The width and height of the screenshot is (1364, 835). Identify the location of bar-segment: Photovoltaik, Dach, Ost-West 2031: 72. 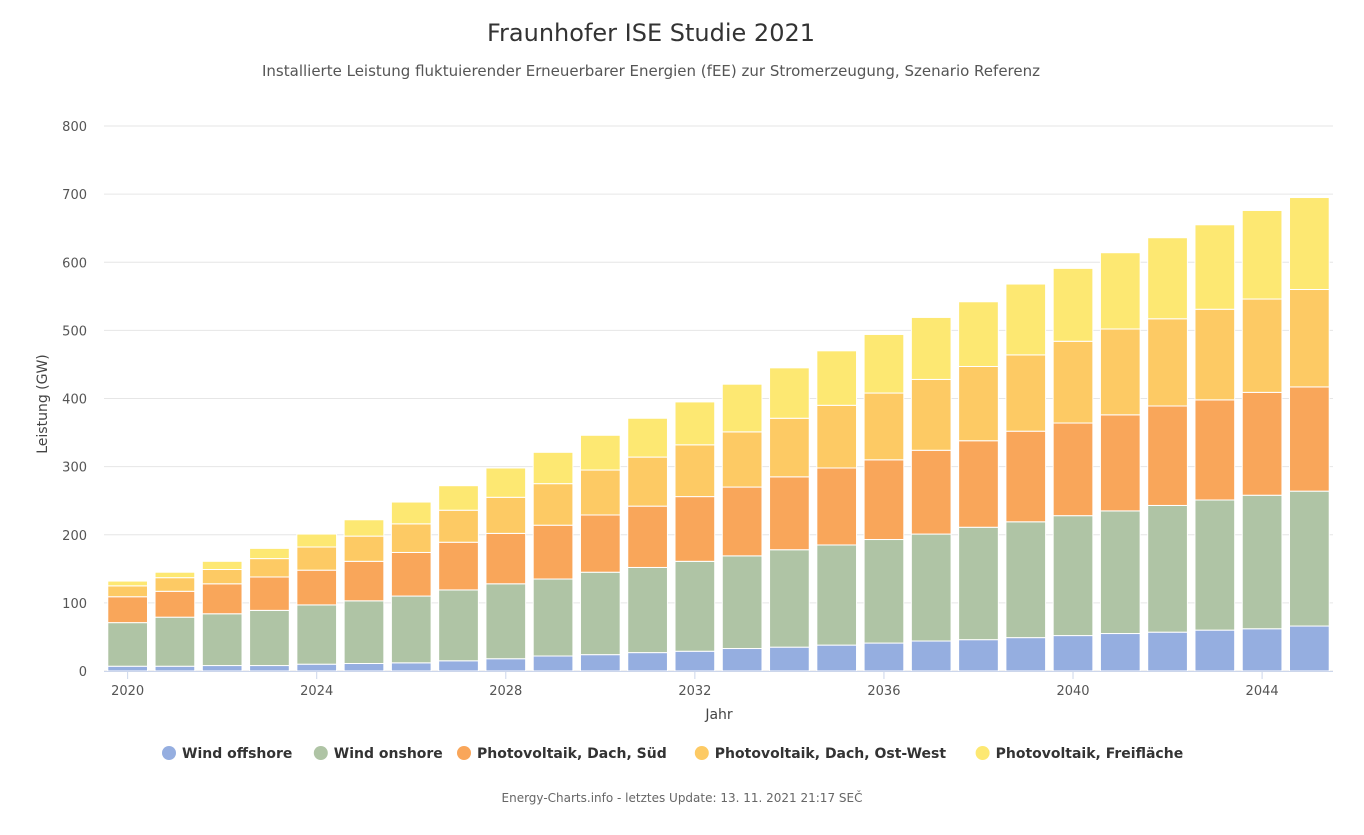
(647, 481).